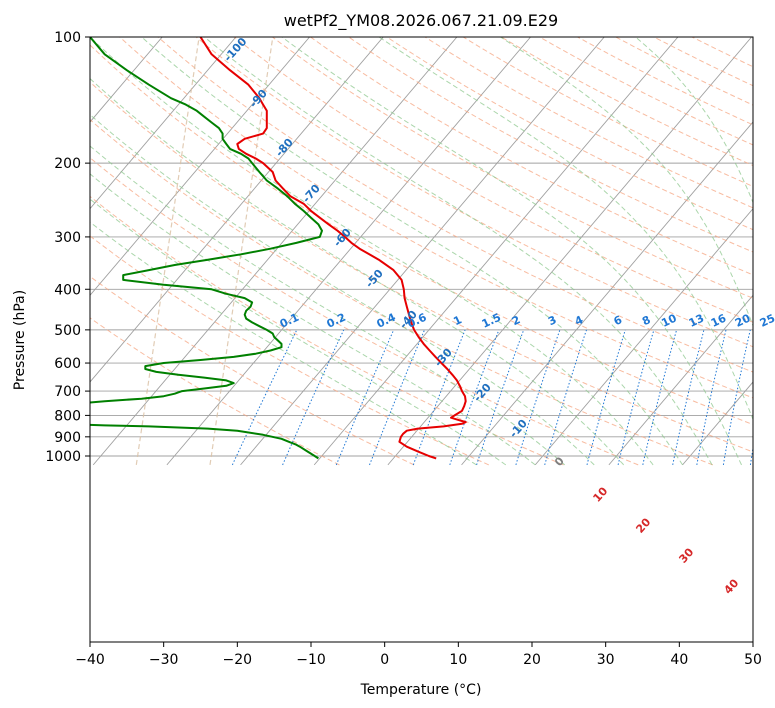 The image size is (775, 708). What do you see at coordinates (67, 331) in the screenshot?
I see `y-tick-label: 500` at bounding box center [67, 331].